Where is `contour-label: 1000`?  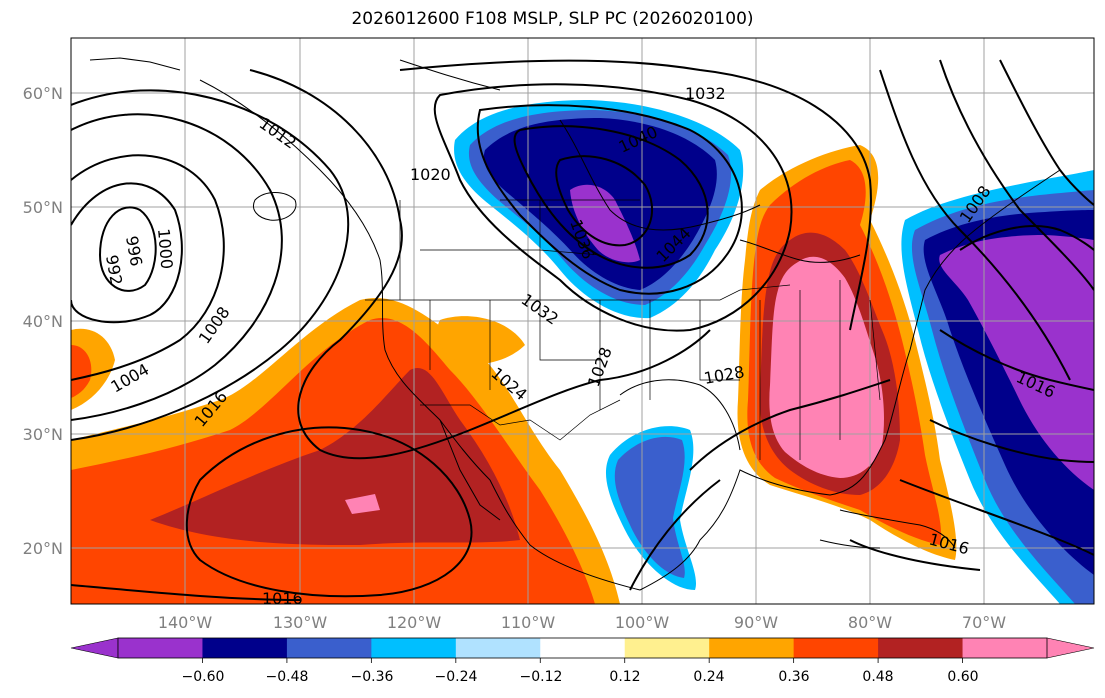
contour-label: 1000 is located at coordinates (165, 249).